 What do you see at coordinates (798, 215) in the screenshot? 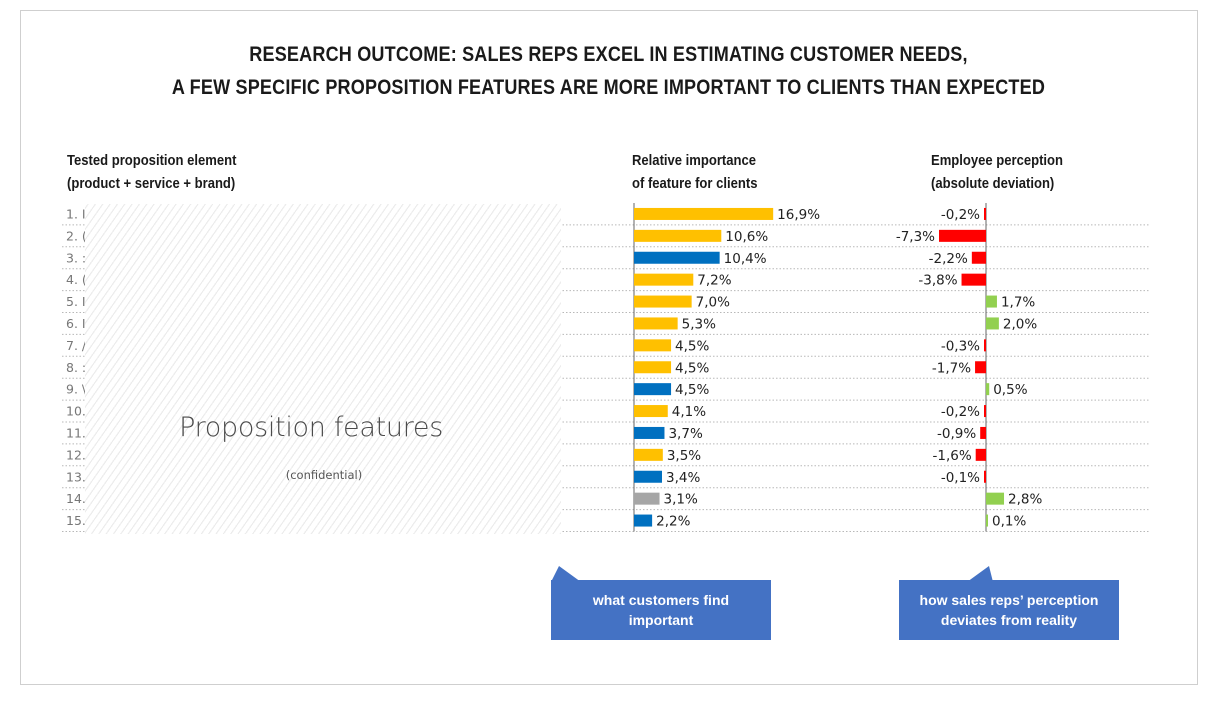
I see `importance-value-label: 16,9%` at bounding box center [798, 215].